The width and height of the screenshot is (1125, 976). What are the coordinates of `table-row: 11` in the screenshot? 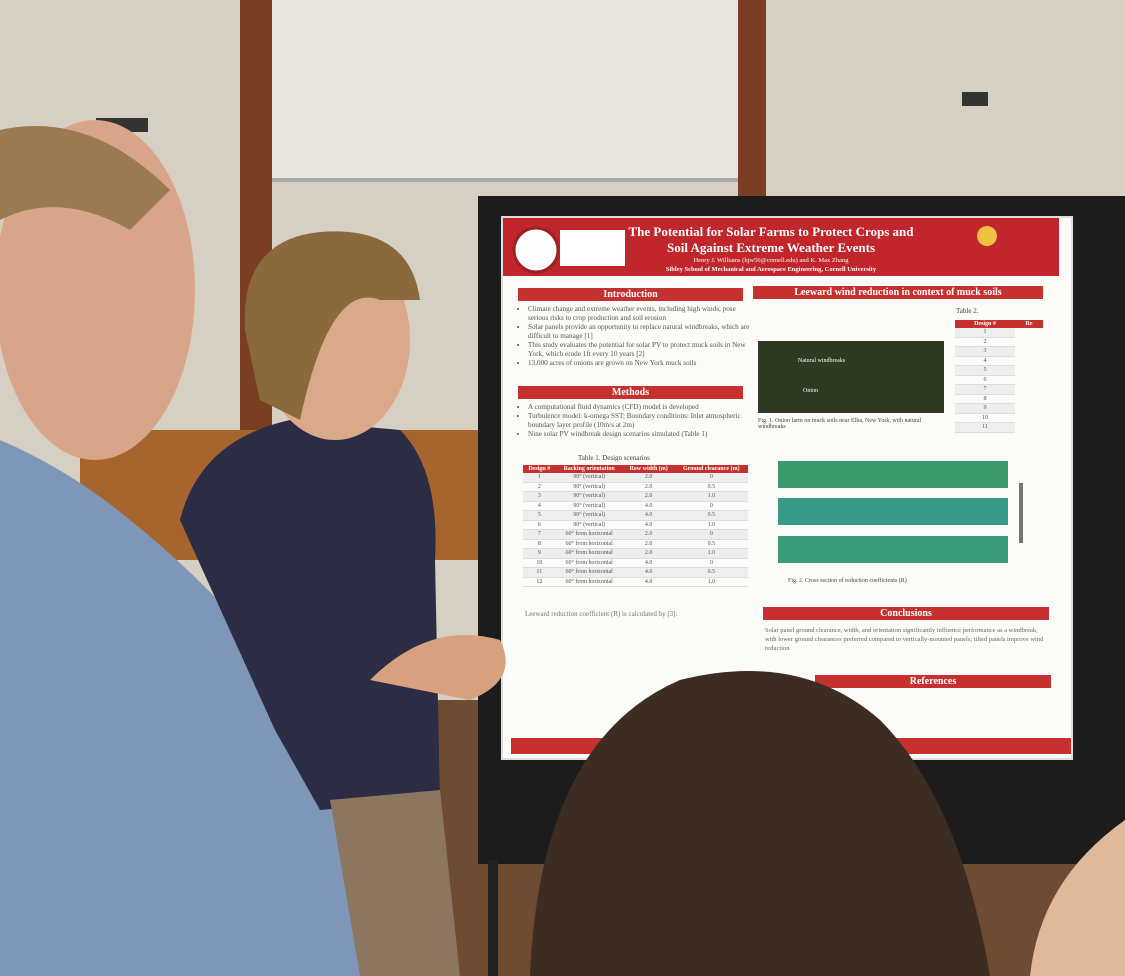 It's located at (999, 427).